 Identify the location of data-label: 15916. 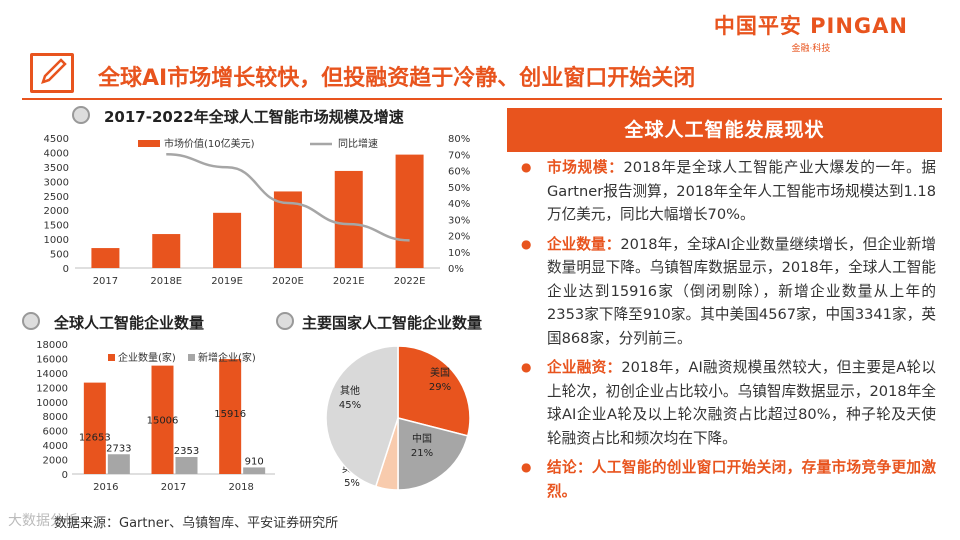
(230, 414).